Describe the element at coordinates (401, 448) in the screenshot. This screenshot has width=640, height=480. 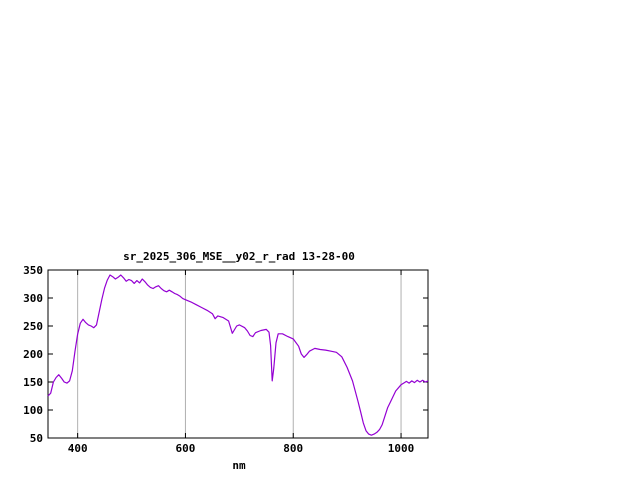
I see `x-tick-label: 1000` at that location.